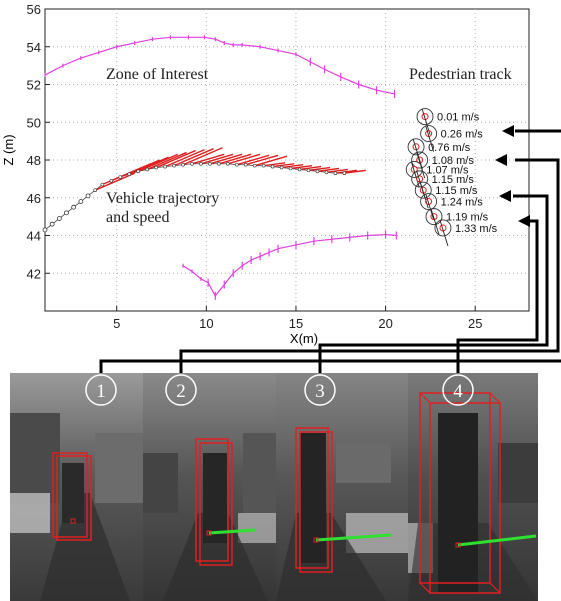 Image resolution: width=561 pixels, height=601 pixels. I want to click on zone-upper-series, so click(220, 66).